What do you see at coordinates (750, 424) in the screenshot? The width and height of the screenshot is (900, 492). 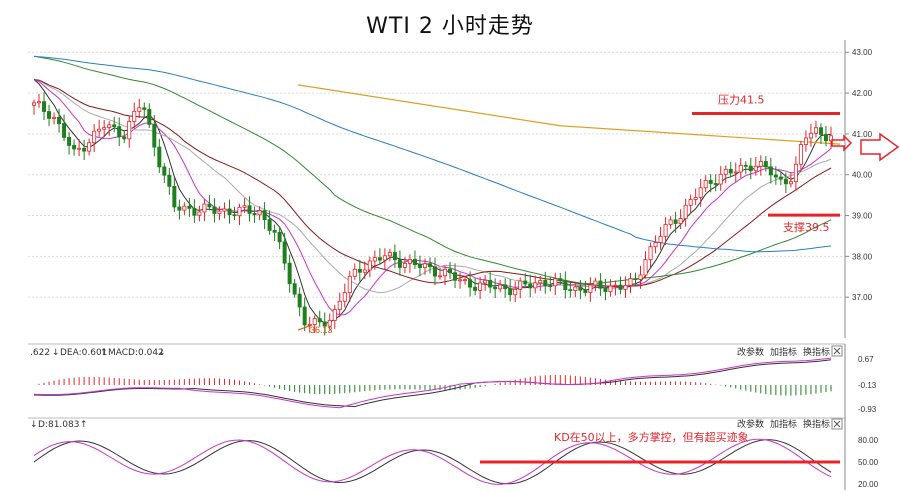 I see `kd-modify-button: 改参数` at bounding box center [750, 424].